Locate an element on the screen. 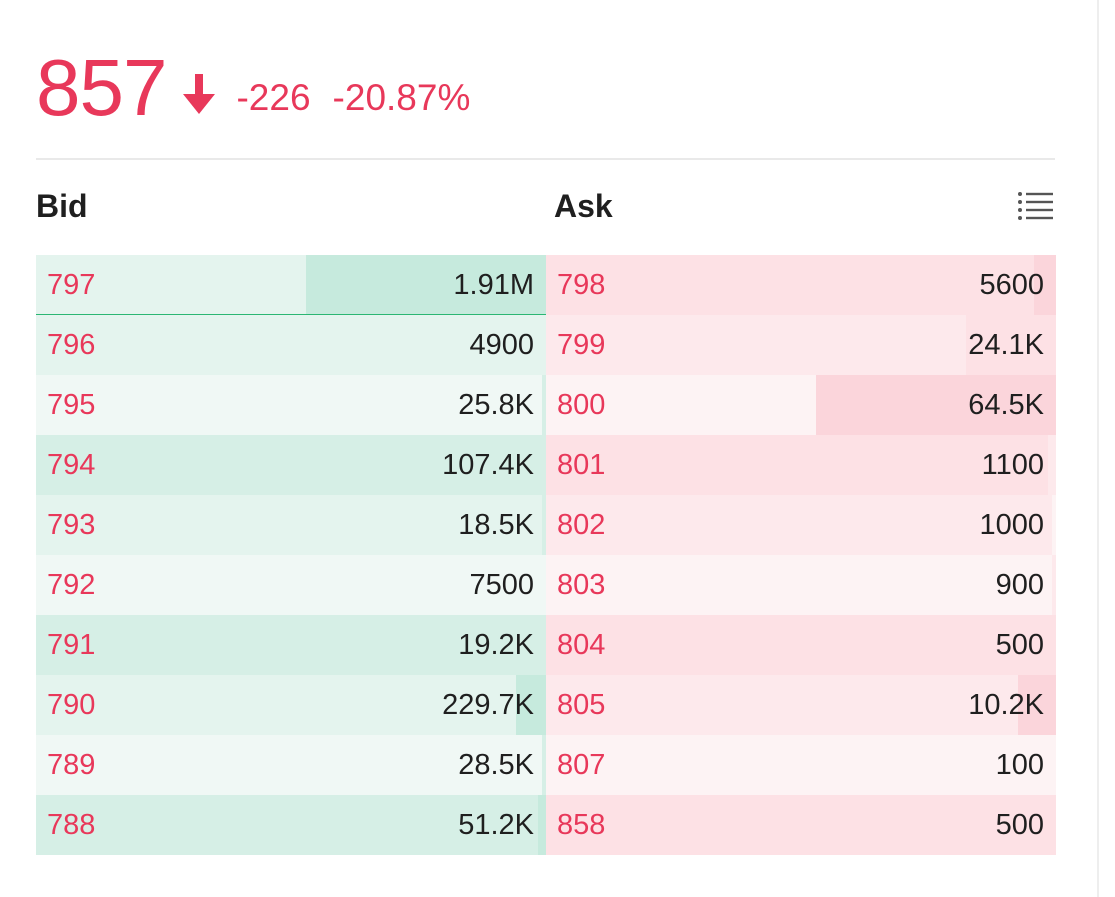  ask-cell: 807 100 is located at coordinates (801, 765).